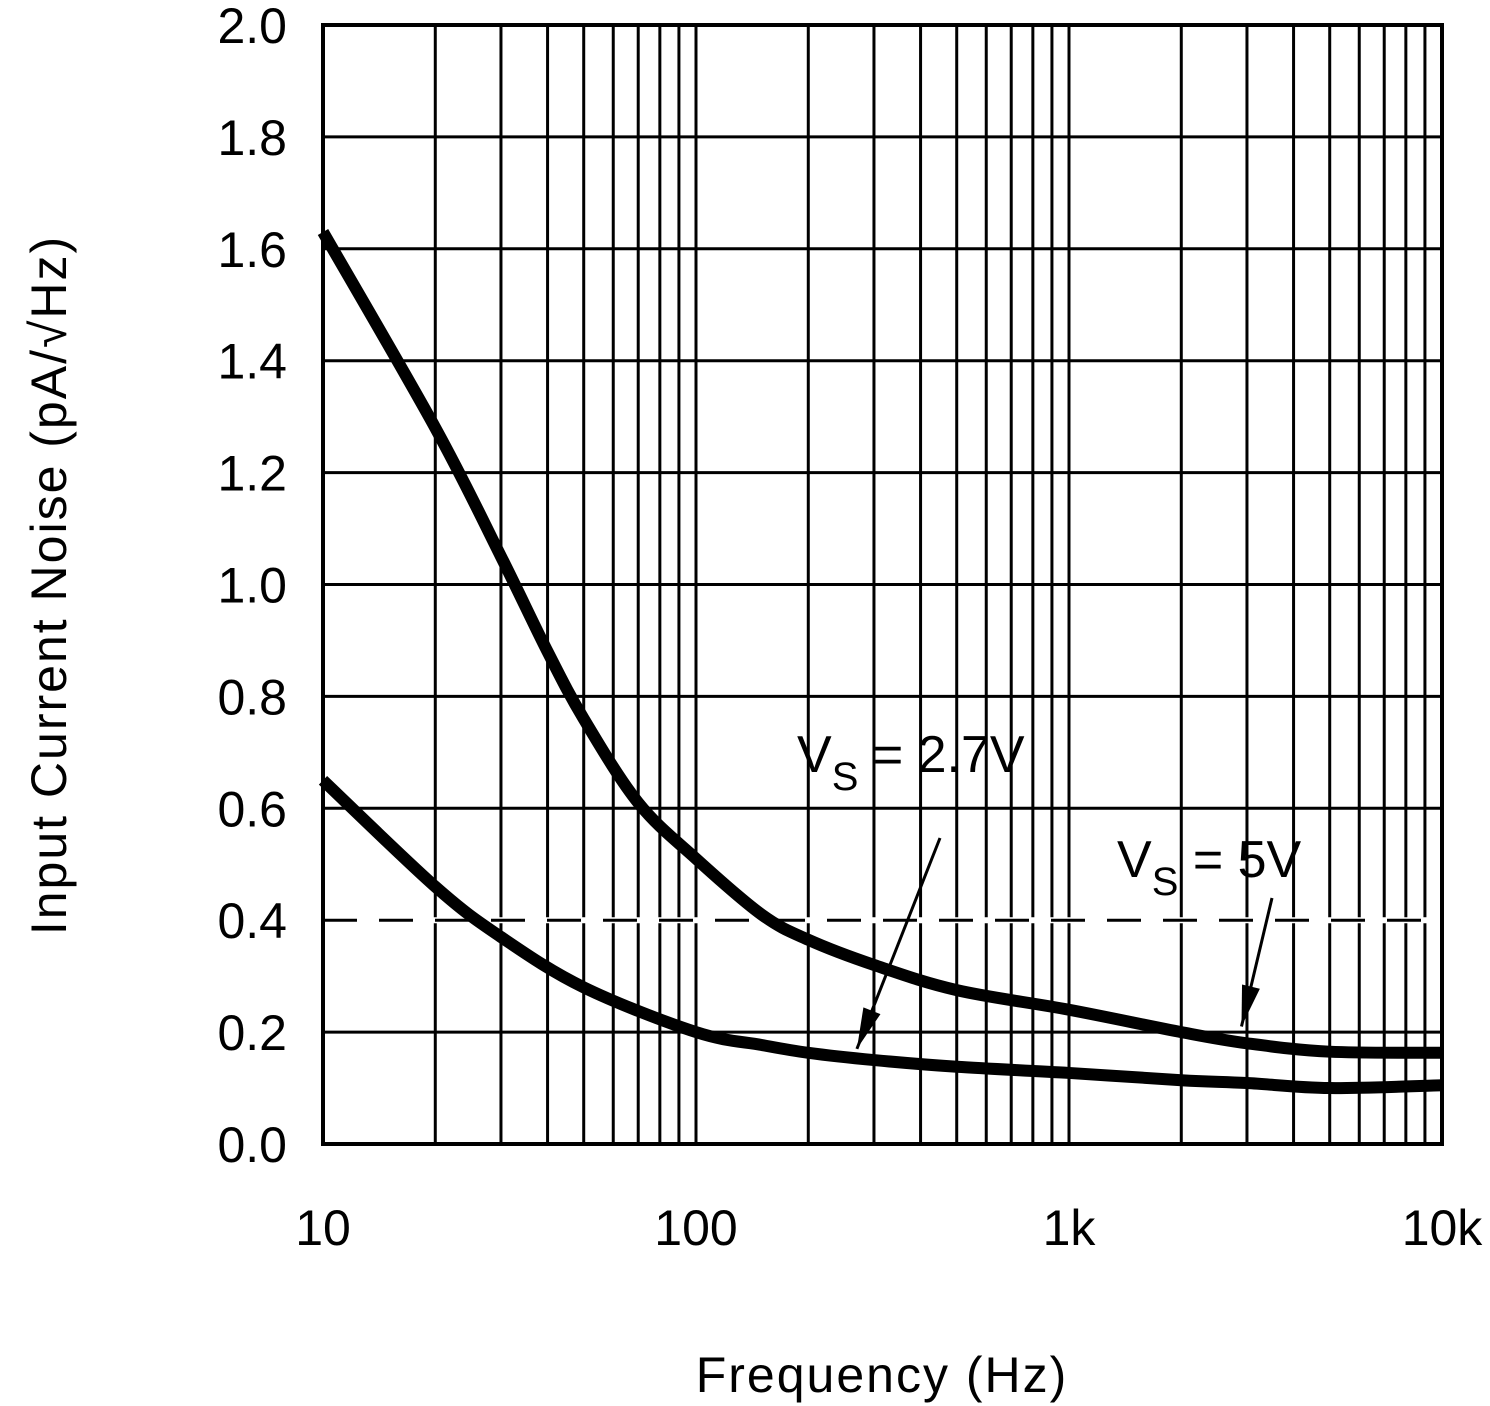 The image size is (1490, 1406). What do you see at coordinates (252, 250) in the screenshot?
I see `y-tick-label: 1.6` at bounding box center [252, 250].